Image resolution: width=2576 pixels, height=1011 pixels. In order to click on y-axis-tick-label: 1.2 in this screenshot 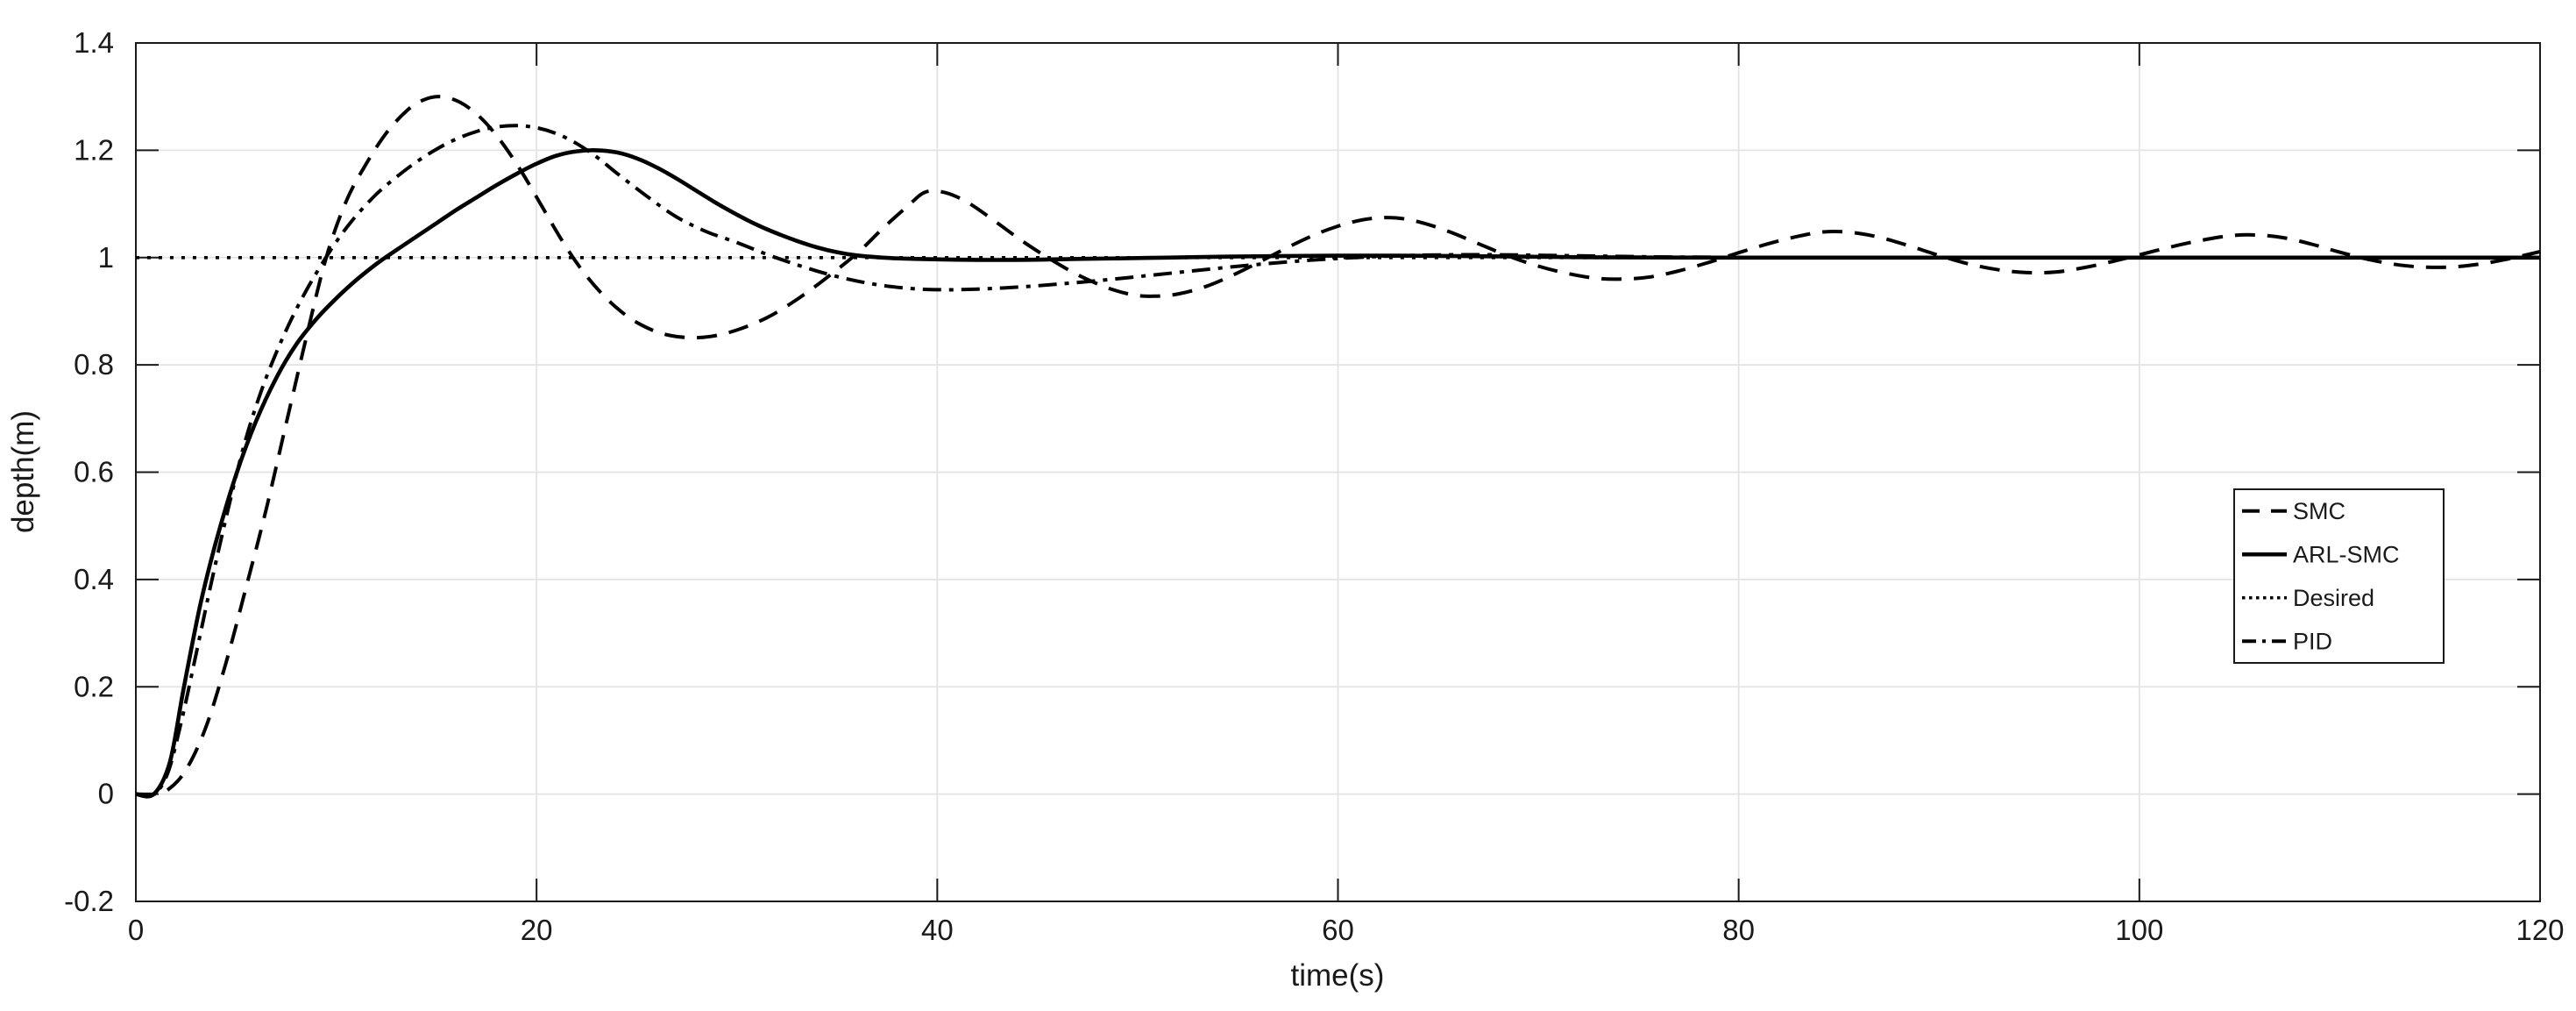, I will do `click(94, 149)`.